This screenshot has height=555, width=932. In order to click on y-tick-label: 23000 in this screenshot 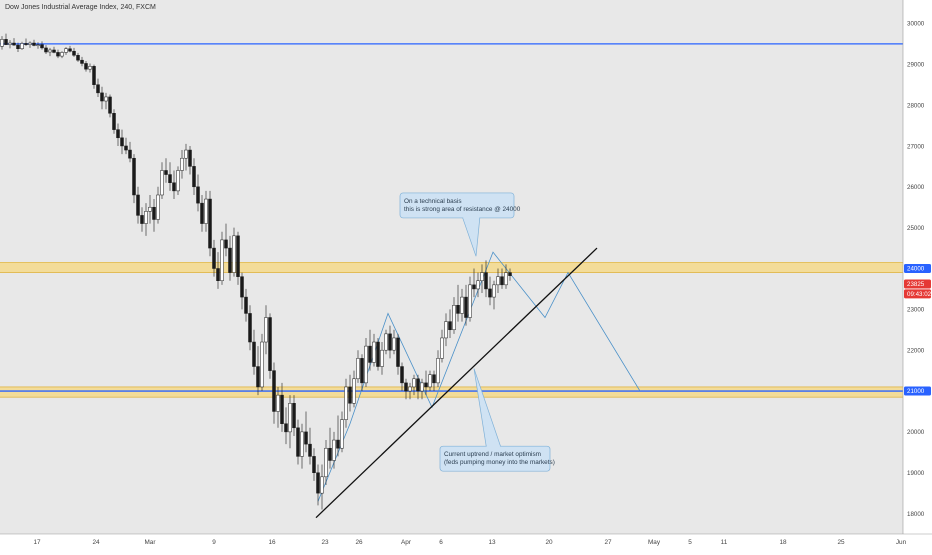, I will do `click(916, 310)`.